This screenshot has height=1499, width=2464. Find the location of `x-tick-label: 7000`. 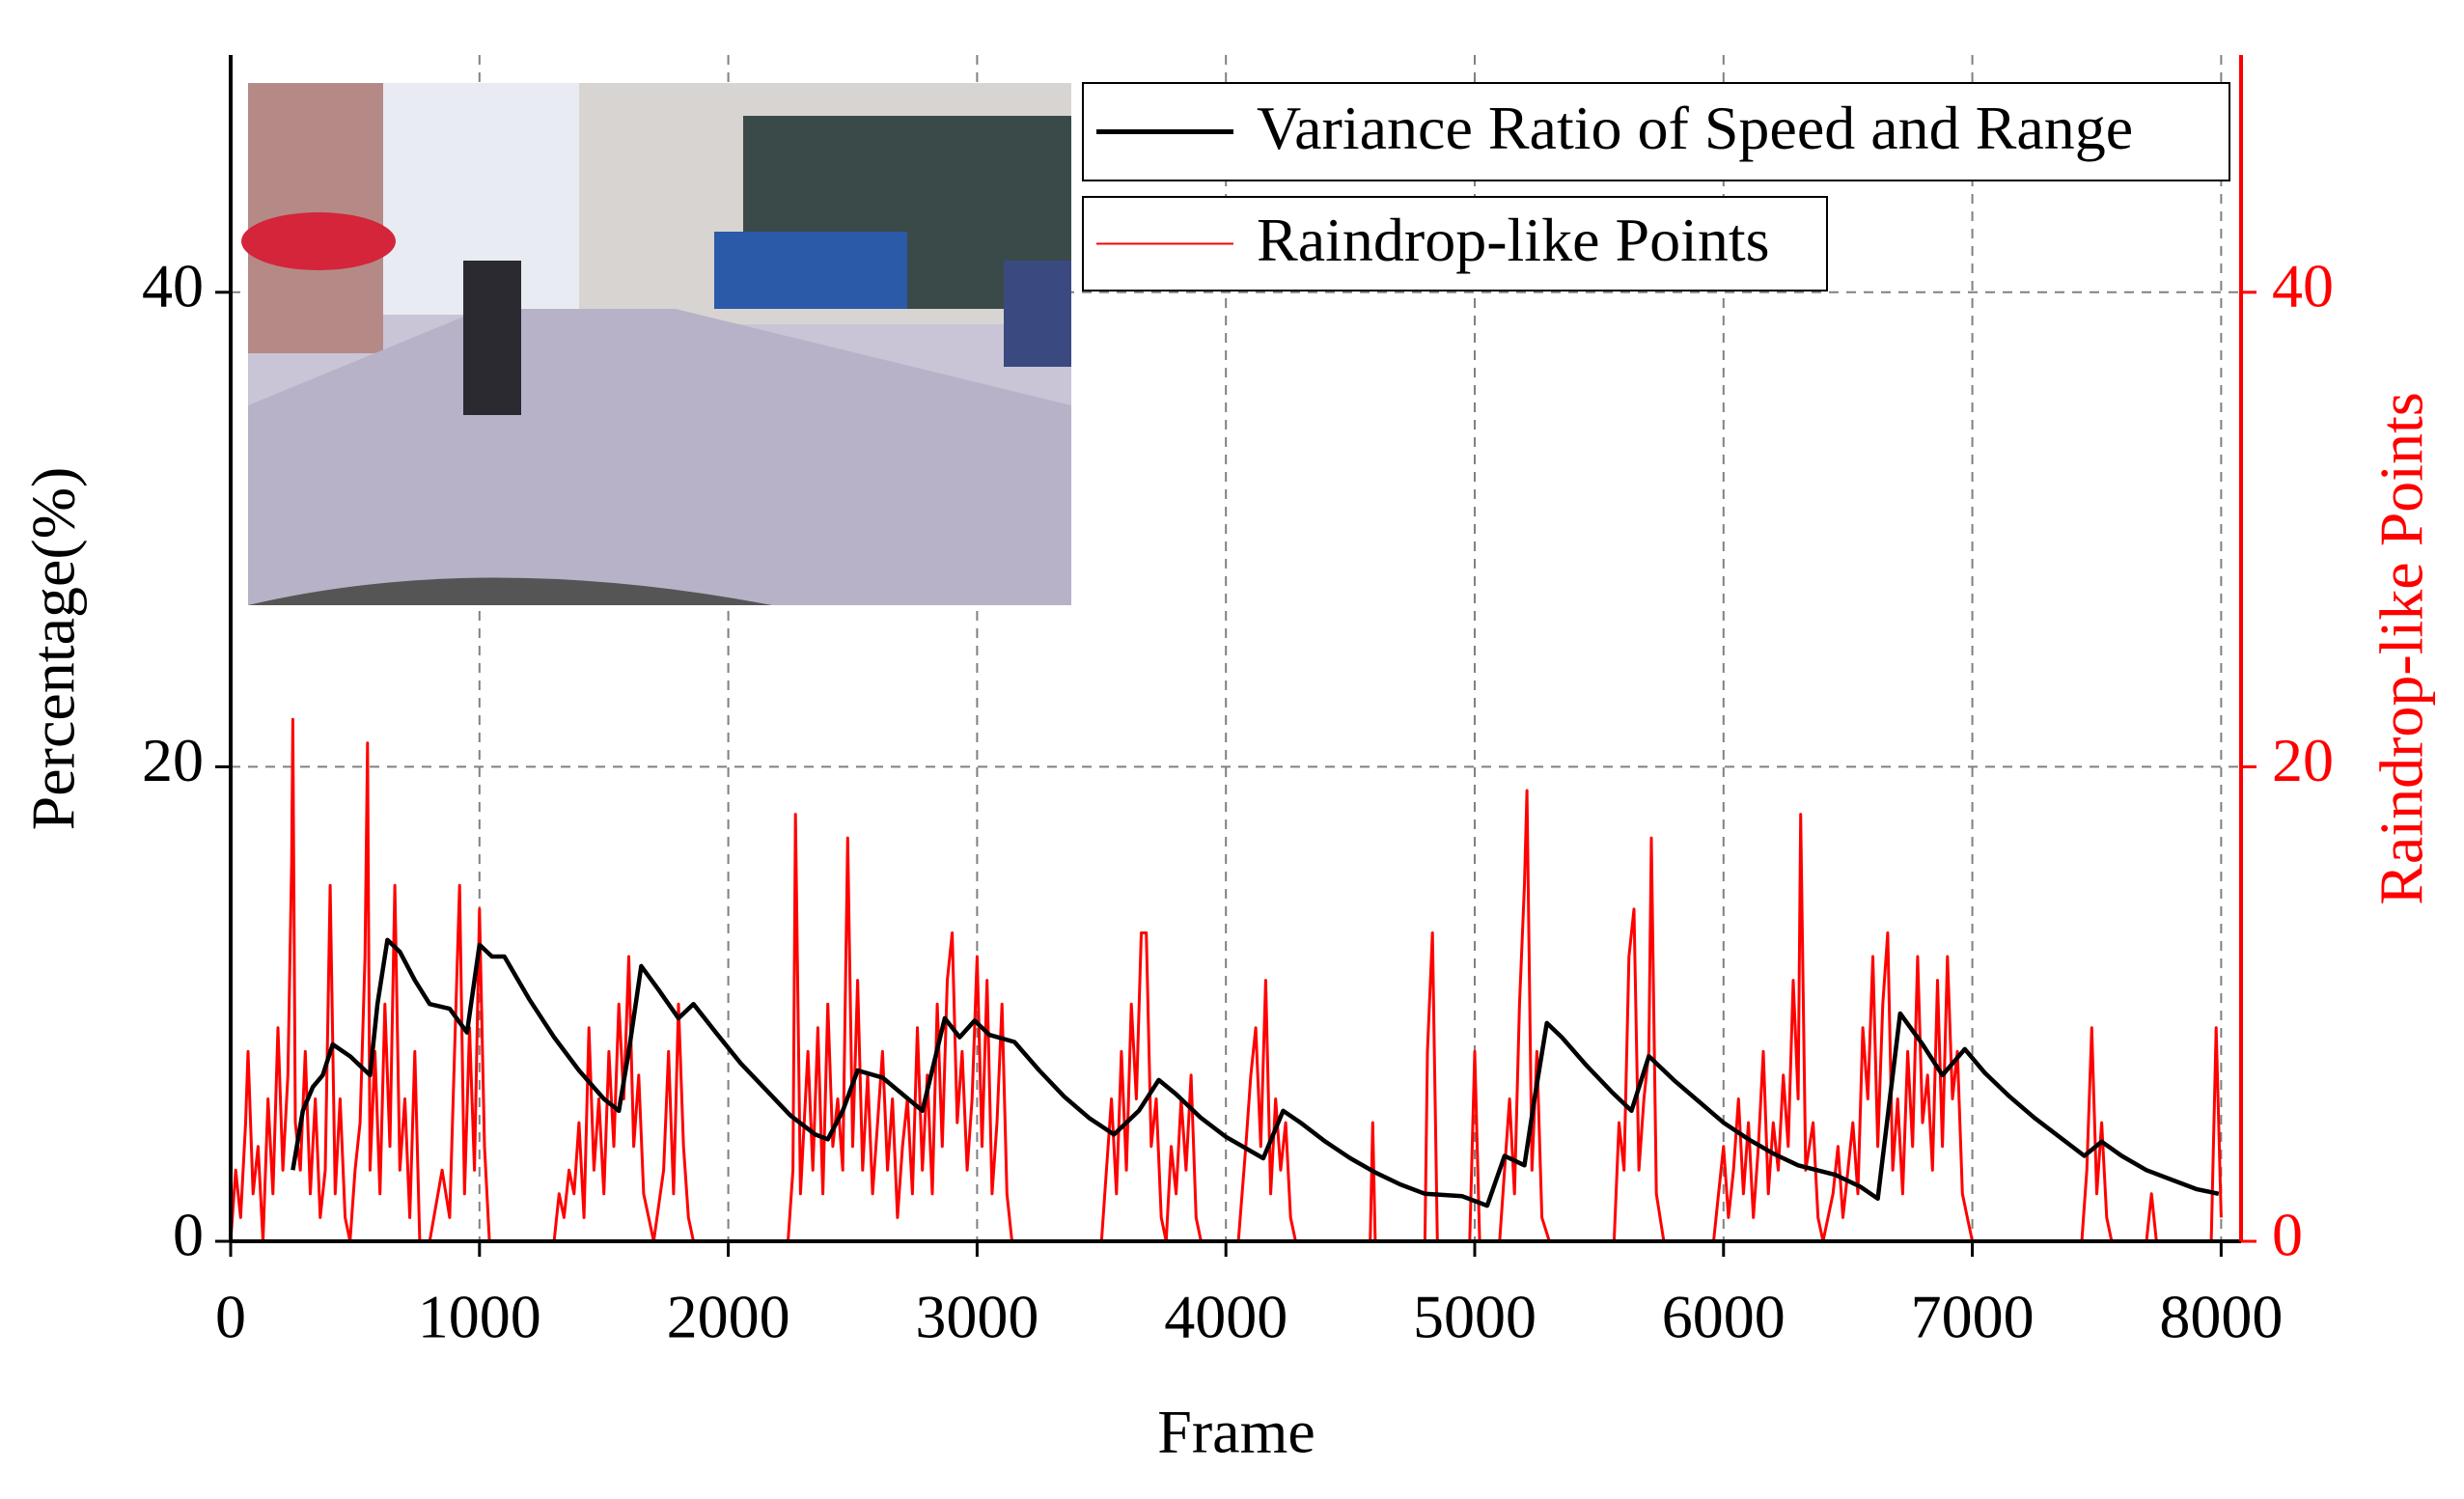

x-tick-label: 7000 is located at coordinates (1973, 1317).